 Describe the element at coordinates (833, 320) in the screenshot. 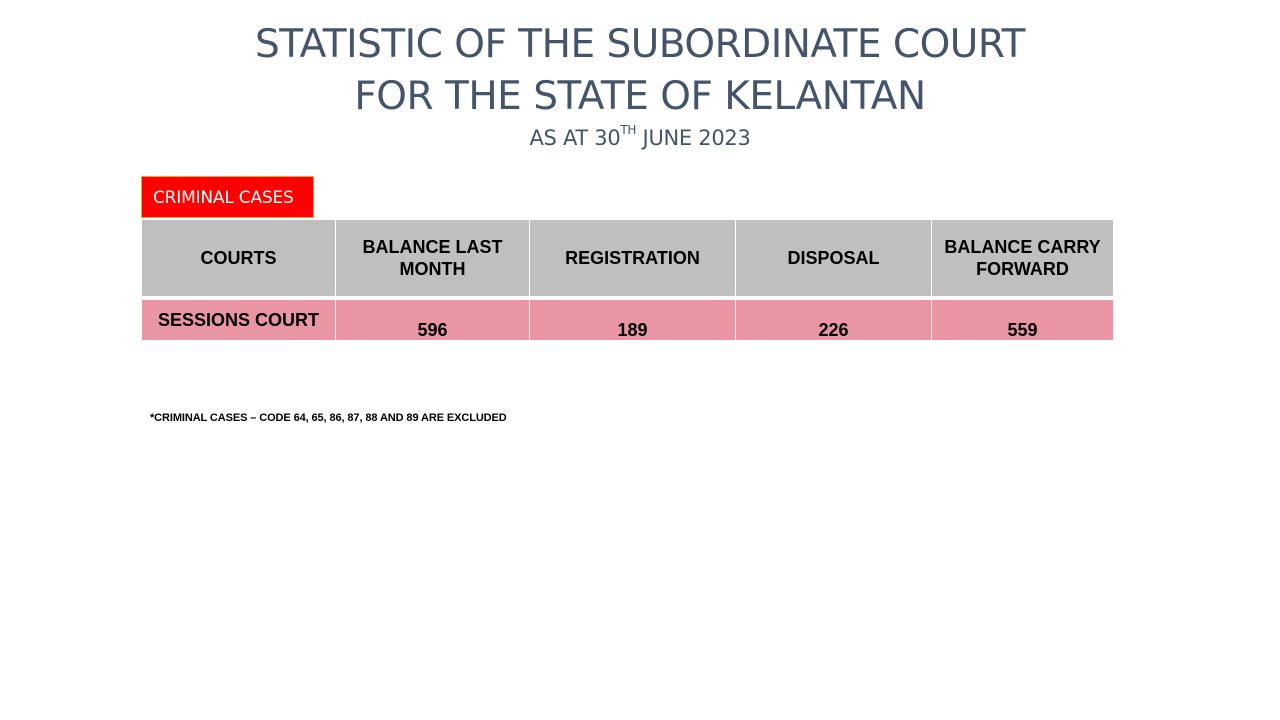

I see `cell-disposal: 226` at that location.